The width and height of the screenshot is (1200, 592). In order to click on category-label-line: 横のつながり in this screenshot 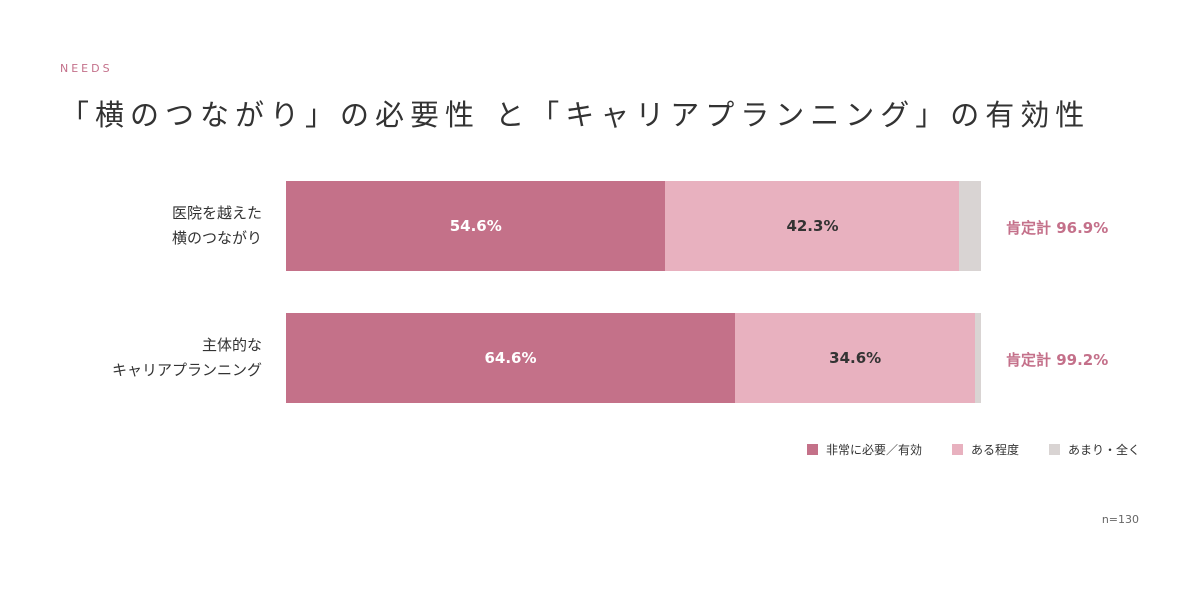, I will do `click(216, 238)`.